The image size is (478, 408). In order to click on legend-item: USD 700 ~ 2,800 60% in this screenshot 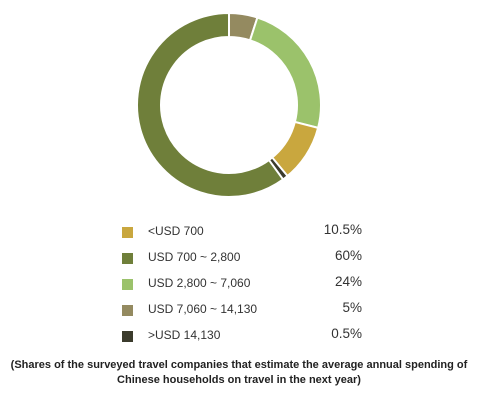, I will do `click(242, 261)`.